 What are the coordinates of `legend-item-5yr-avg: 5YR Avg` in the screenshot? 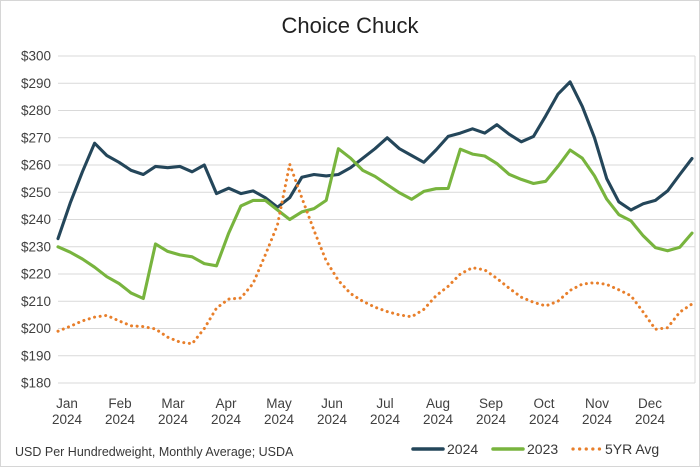 It's located at (615, 449).